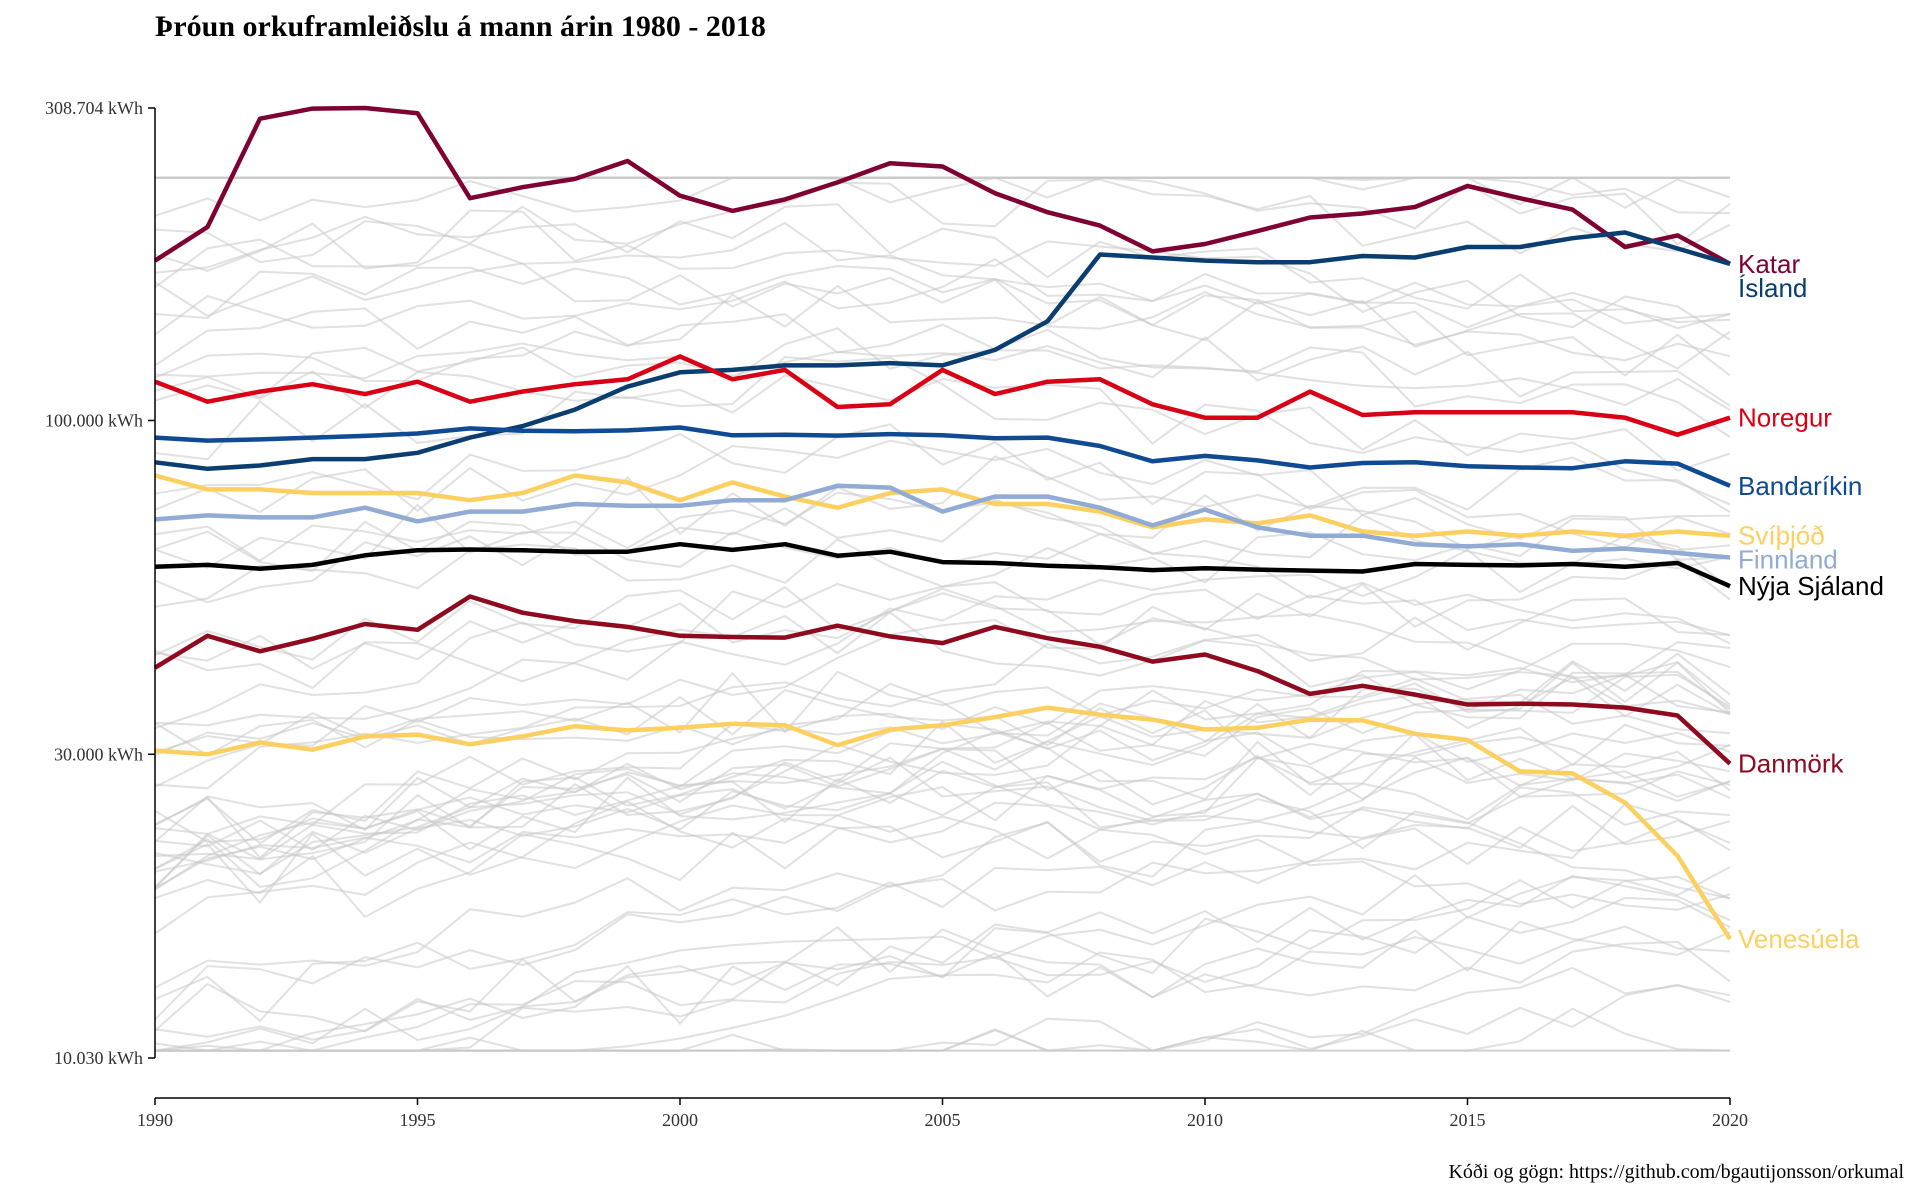 This screenshot has height=1197, width=1920. What do you see at coordinates (94, 108) in the screenshot?
I see `y-tick-label: 308.704 kWh` at bounding box center [94, 108].